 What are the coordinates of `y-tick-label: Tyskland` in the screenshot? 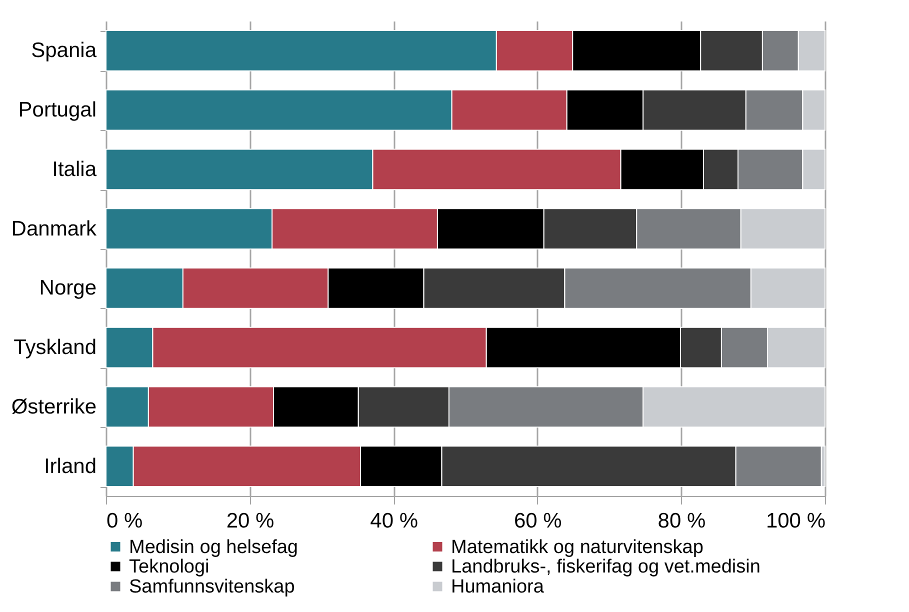 It's located at (55, 348).